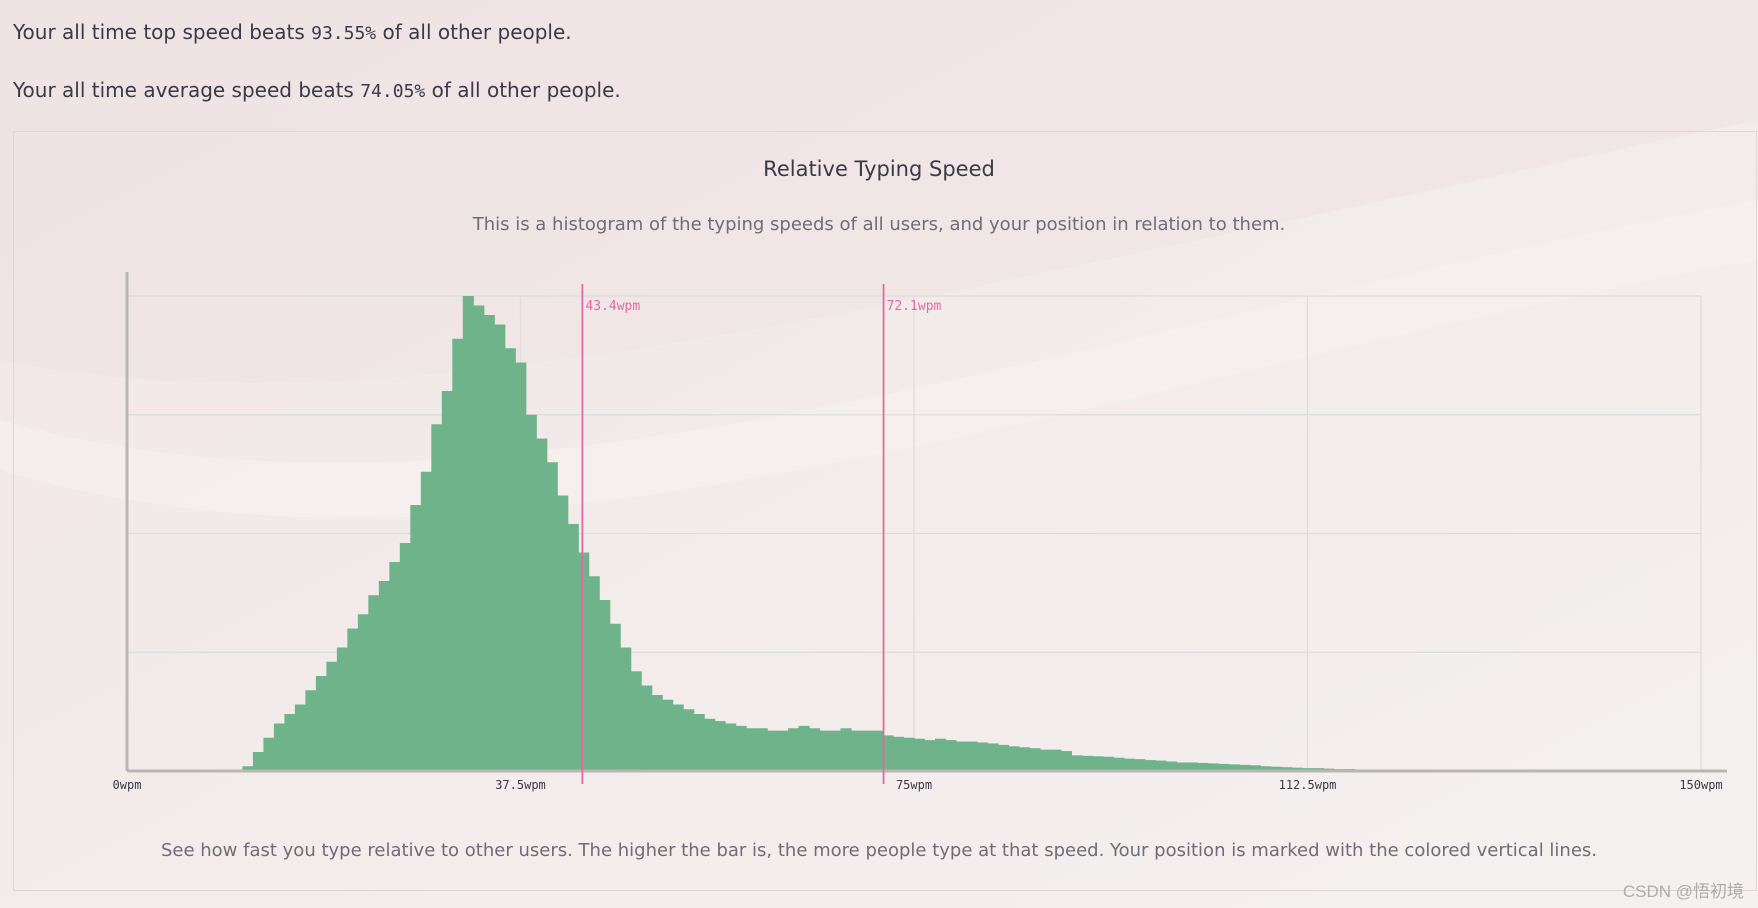 This screenshot has width=1758, height=908. Describe the element at coordinates (612, 306) in the screenshot. I see `speed-marker-label: 43.4wpm` at that location.